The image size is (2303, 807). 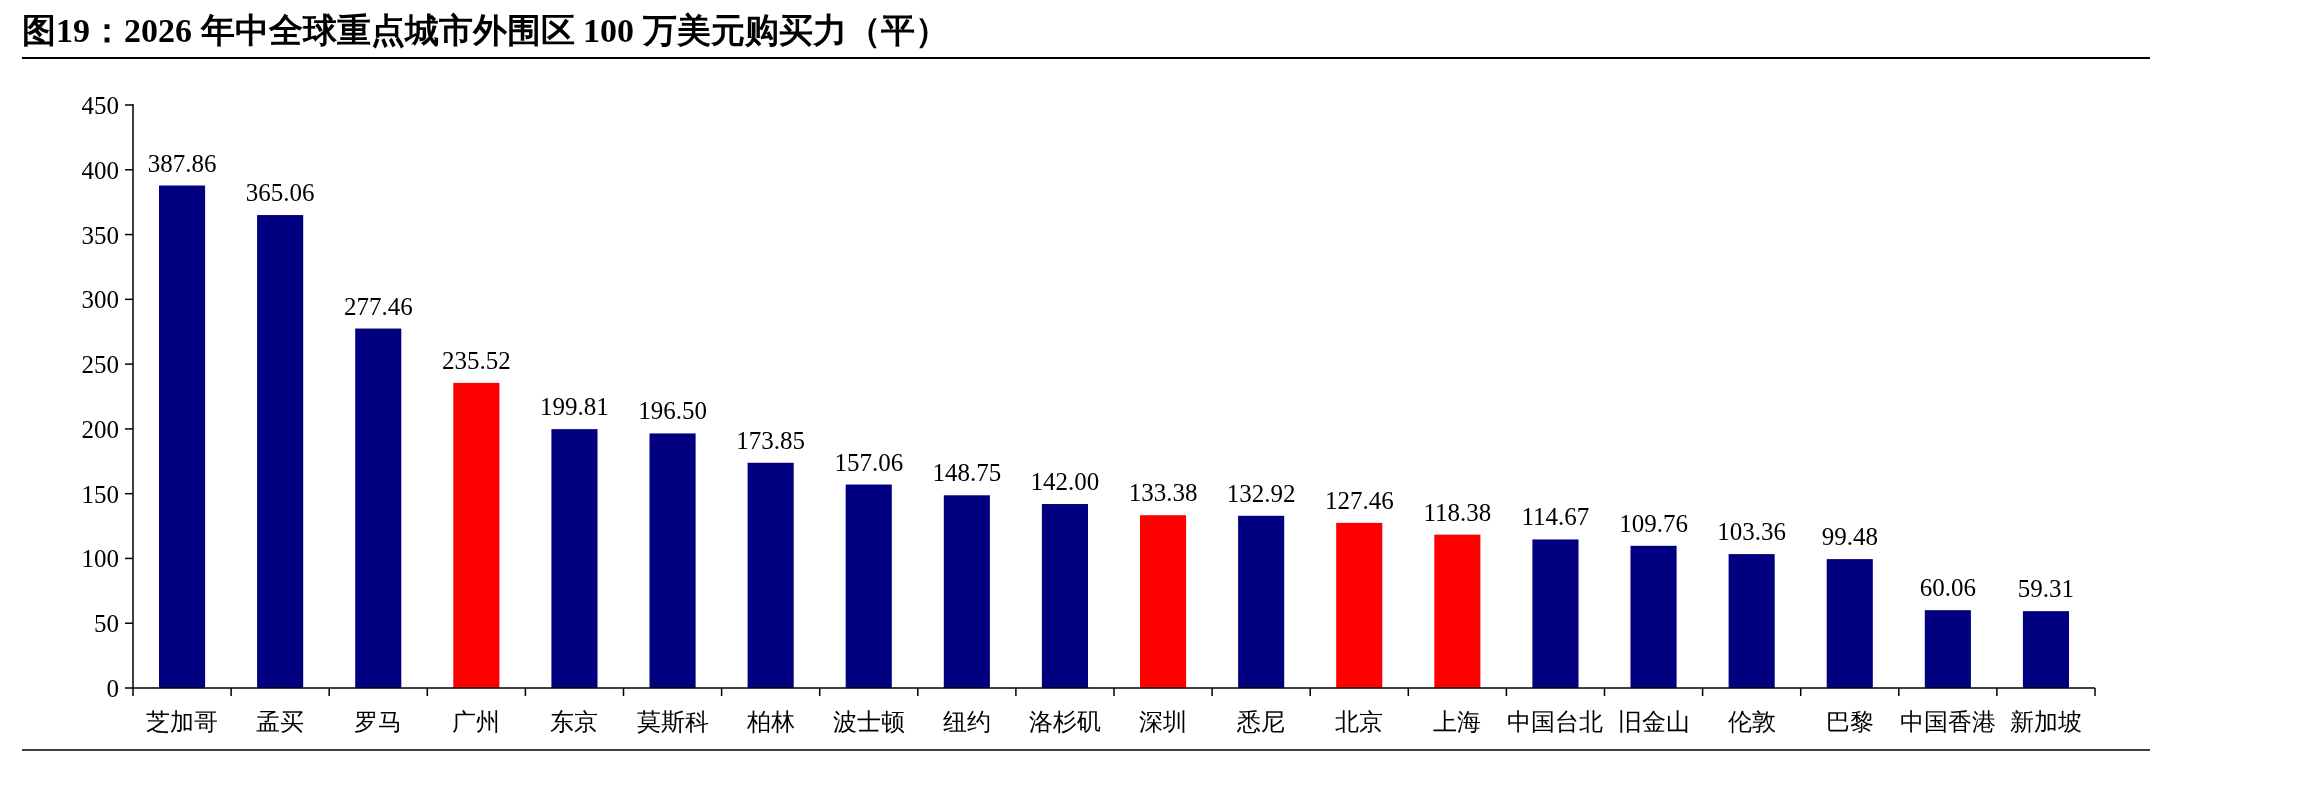 What do you see at coordinates (476, 722) in the screenshot?
I see `x-tick-label: 广州` at bounding box center [476, 722].